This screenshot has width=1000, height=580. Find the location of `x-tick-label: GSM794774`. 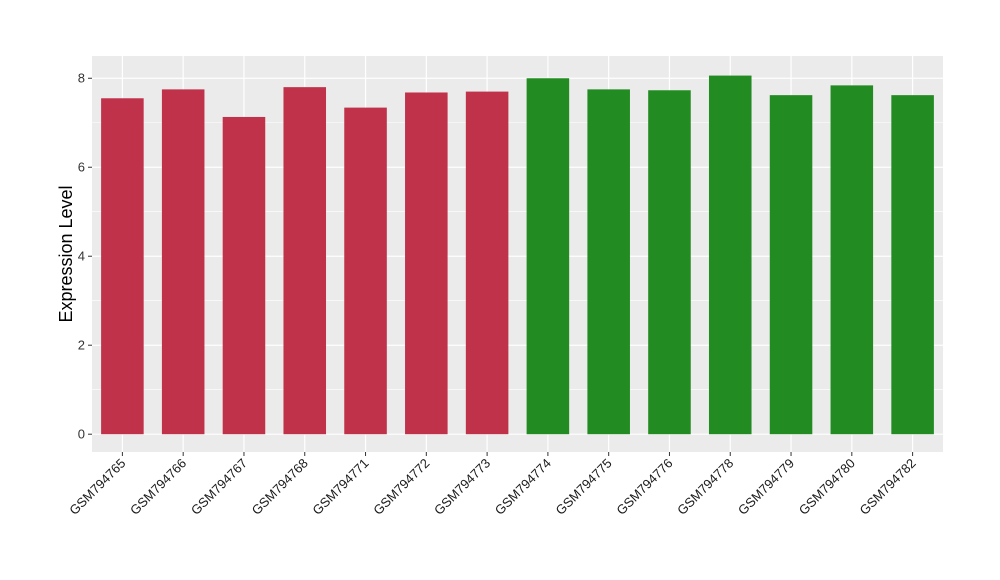

x-tick-label: GSM794774 is located at coordinates (523, 487).